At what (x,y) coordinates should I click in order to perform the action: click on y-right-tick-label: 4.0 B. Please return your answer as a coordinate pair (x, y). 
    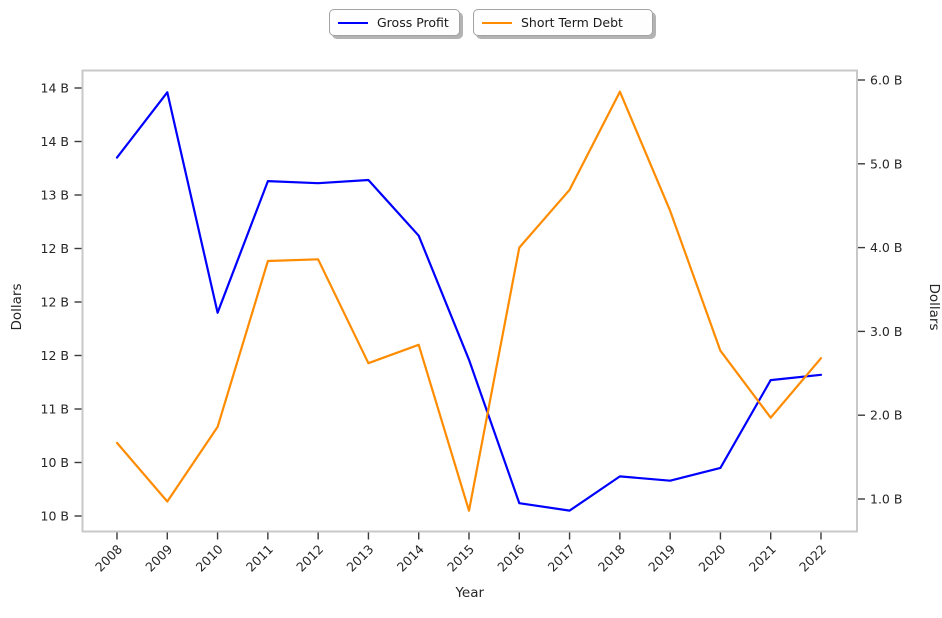
    Looking at the image, I should click on (886, 247).